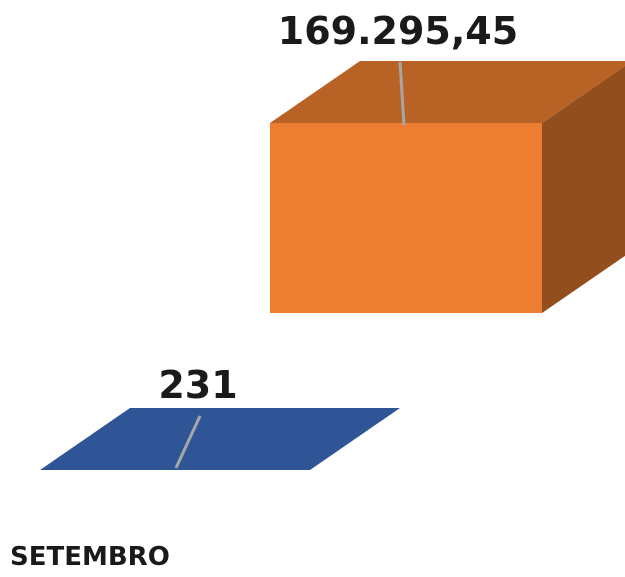 This screenshot has height=577, width=625. I want to click on bar-series-2-front, so click(406, 218).